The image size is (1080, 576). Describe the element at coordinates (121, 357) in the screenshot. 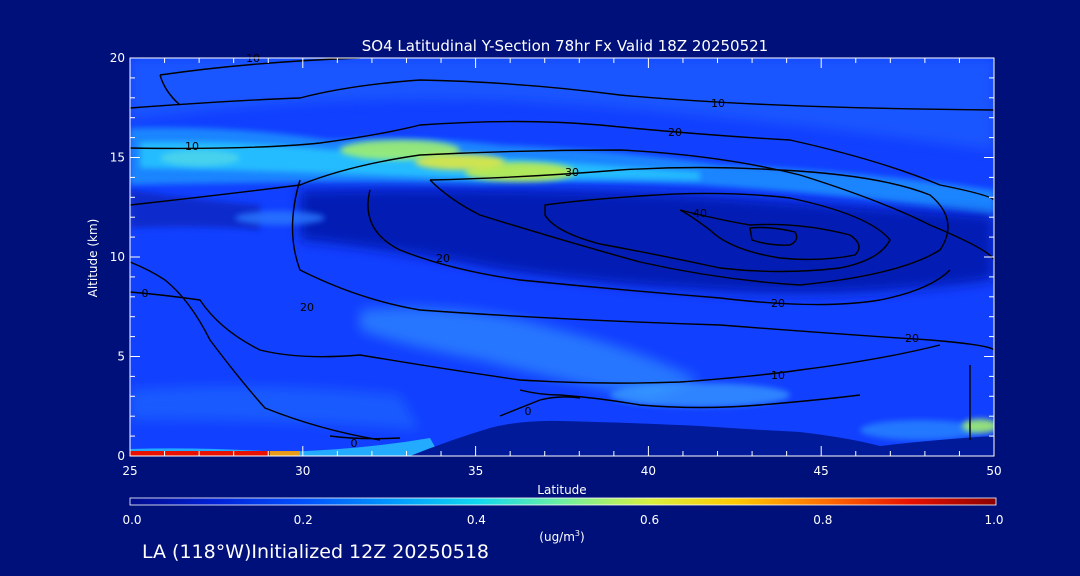

I see `y-tick-label: 5` at that location.